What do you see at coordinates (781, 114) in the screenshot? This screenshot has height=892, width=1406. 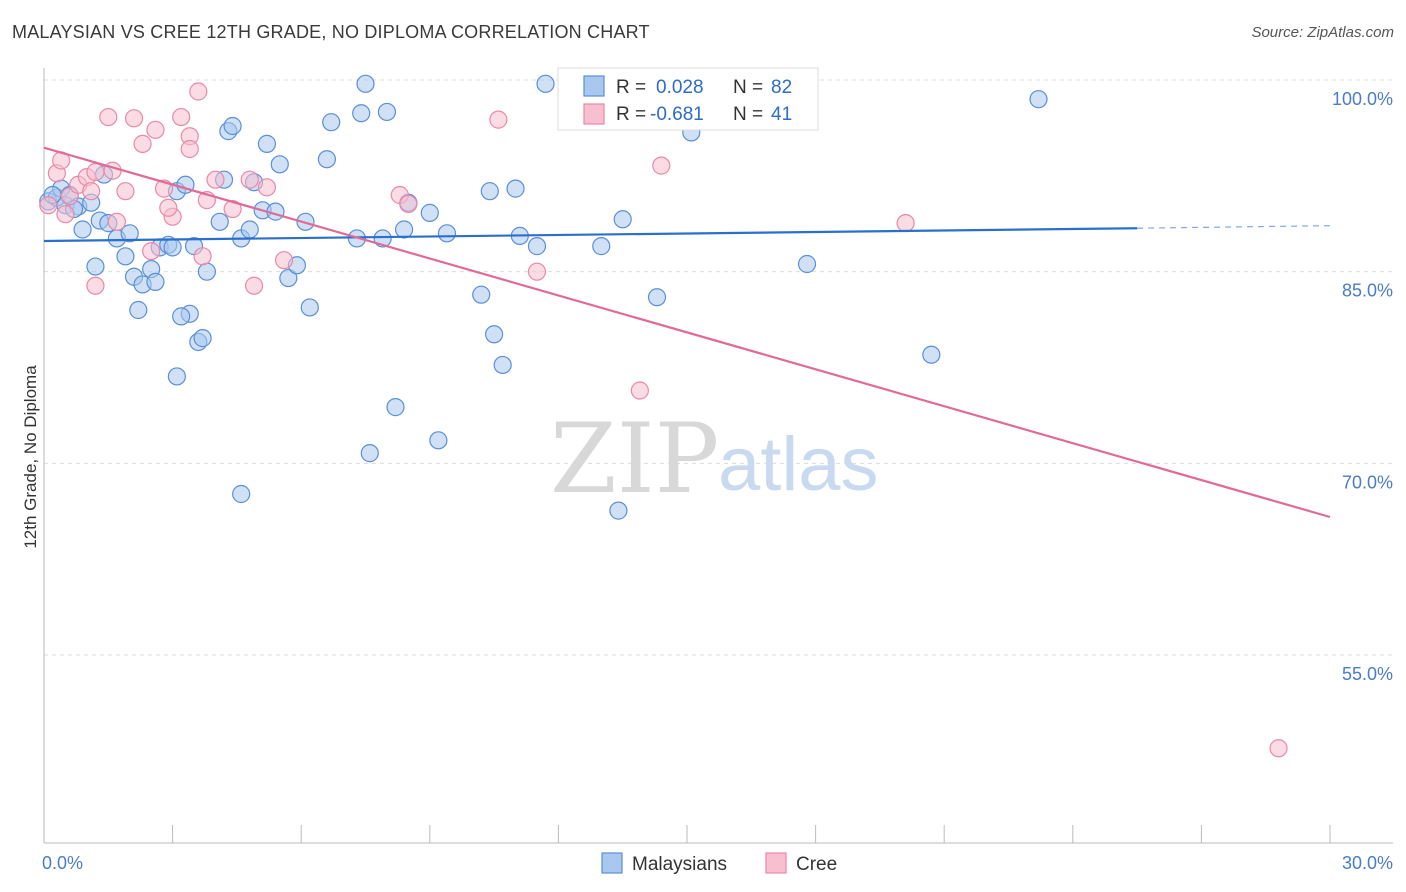 I see `legend-n-value-cree: 41` at bounding box center [781, 114].